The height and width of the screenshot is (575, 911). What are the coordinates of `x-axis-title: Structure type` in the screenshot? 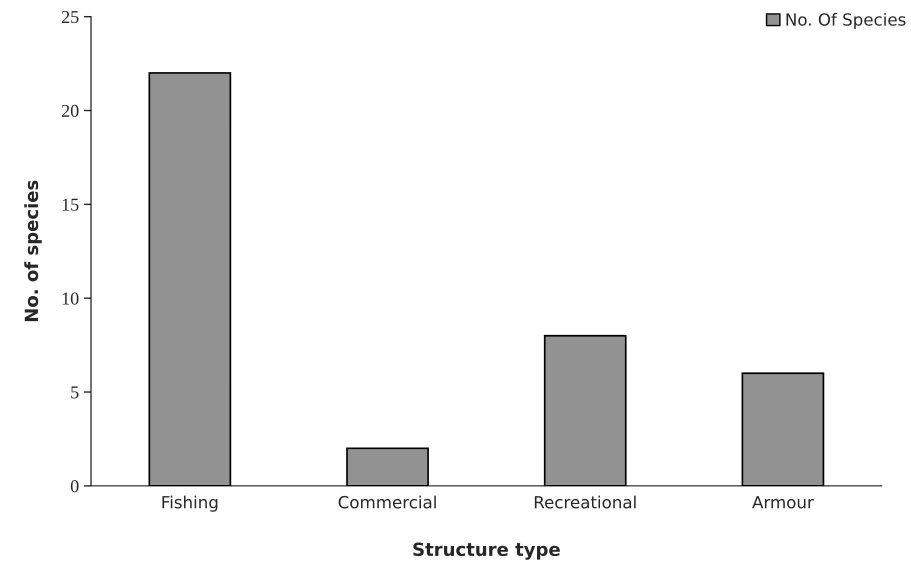 It's located at (486, 551).